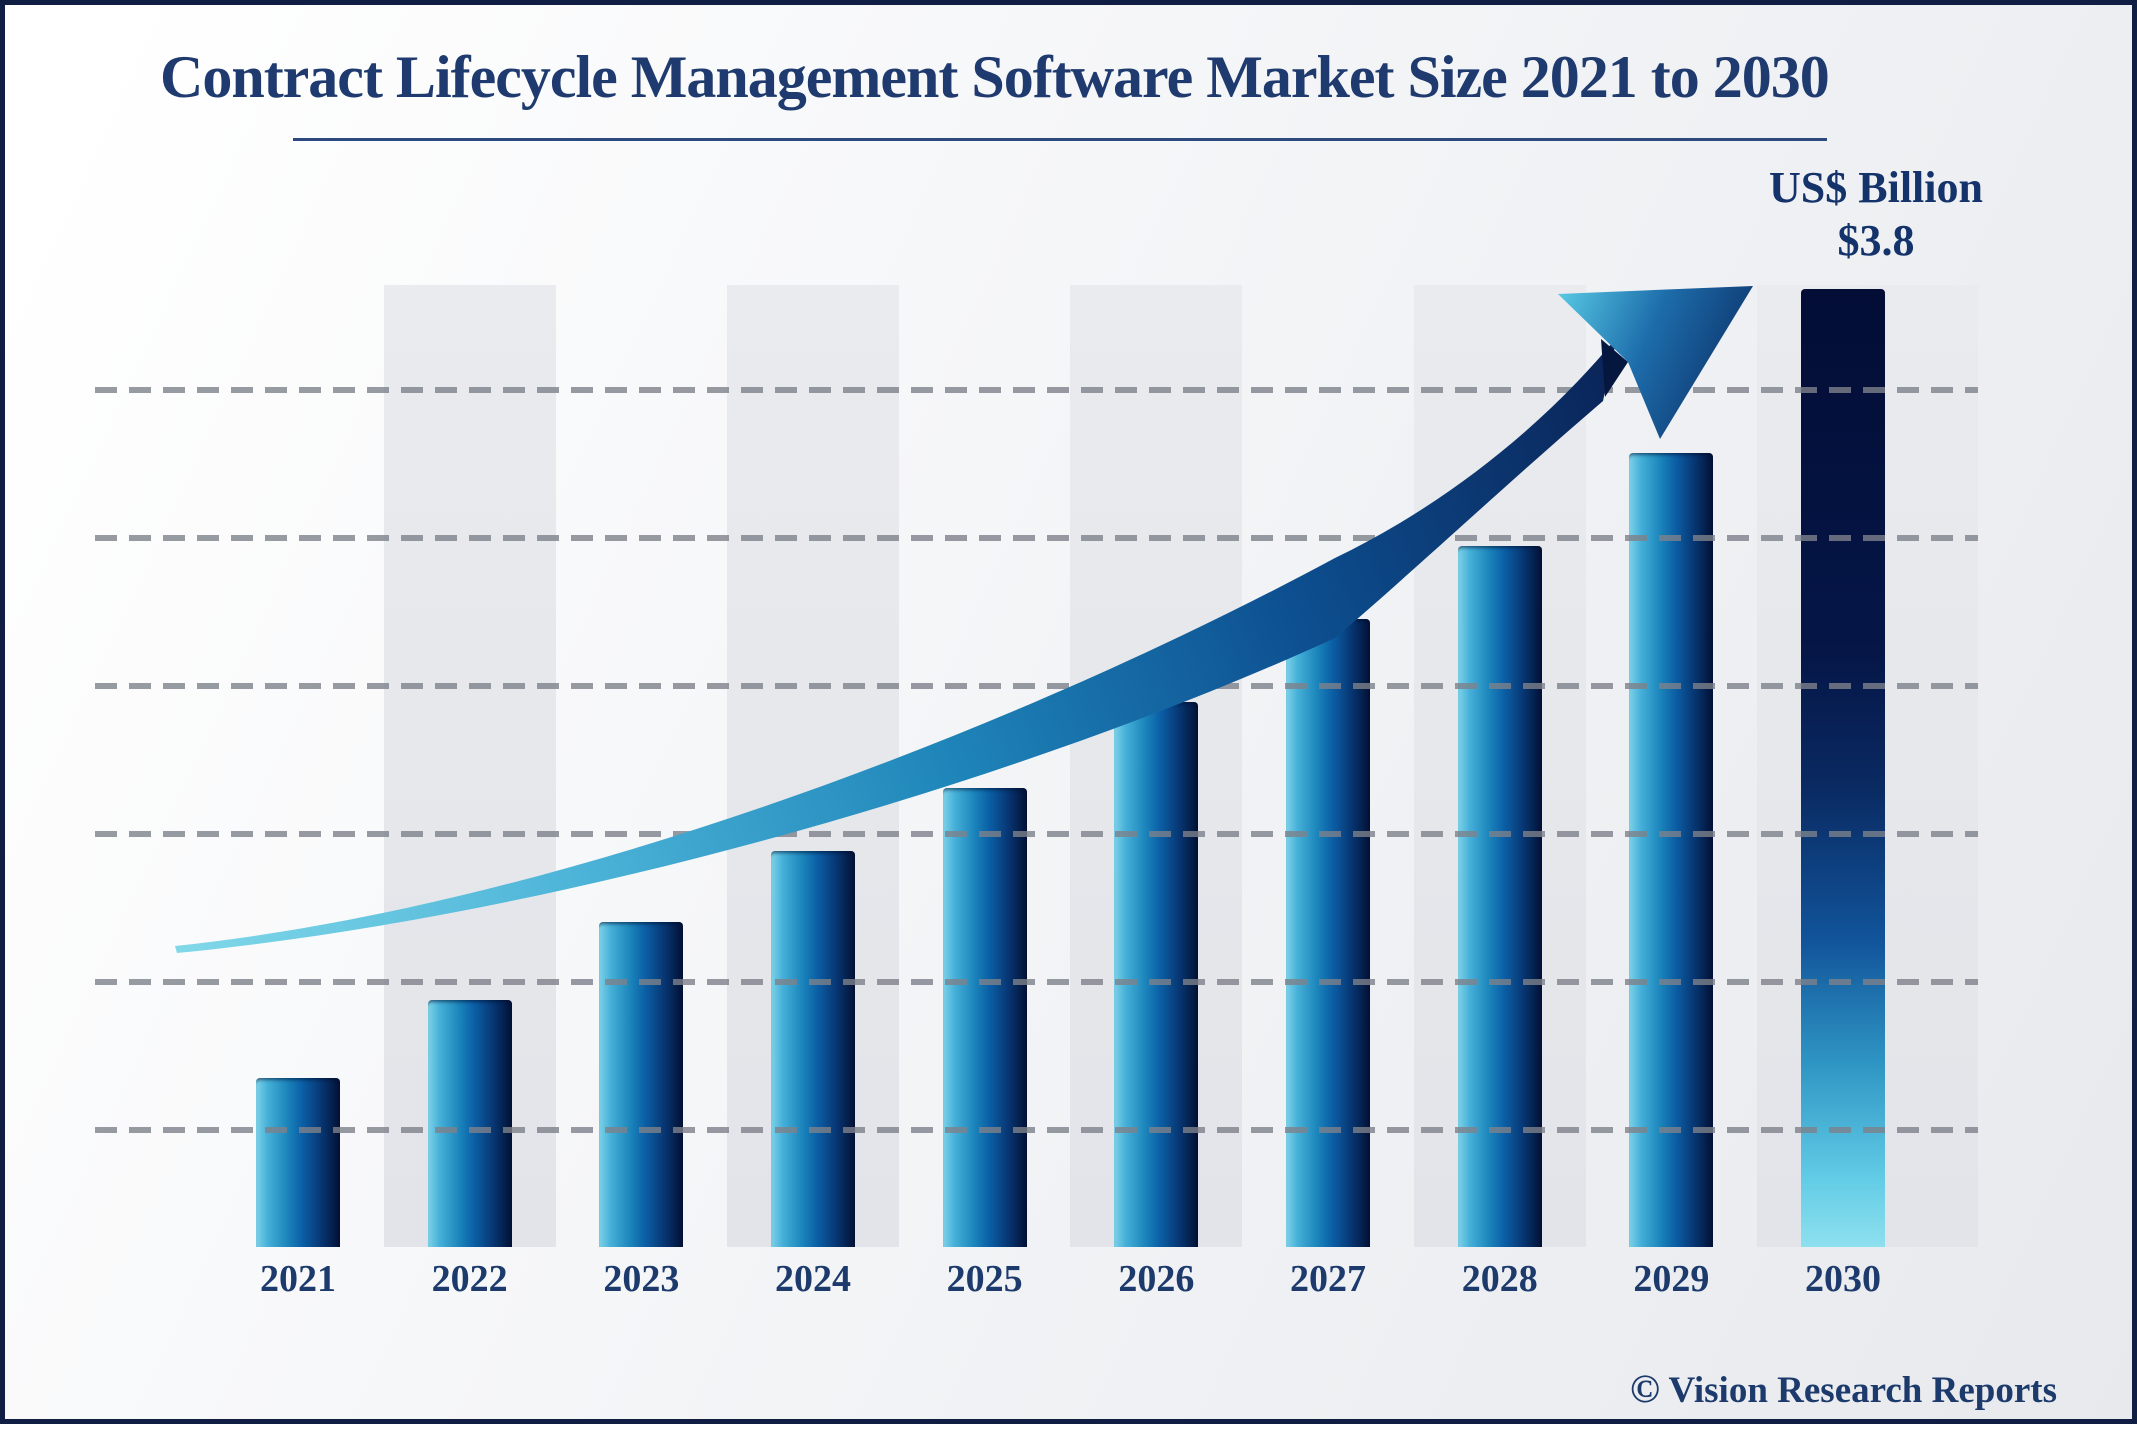 This screenshot has height=1429, width=2137. I want to click on year-label-2027: 2027, so click(1328, 1279).